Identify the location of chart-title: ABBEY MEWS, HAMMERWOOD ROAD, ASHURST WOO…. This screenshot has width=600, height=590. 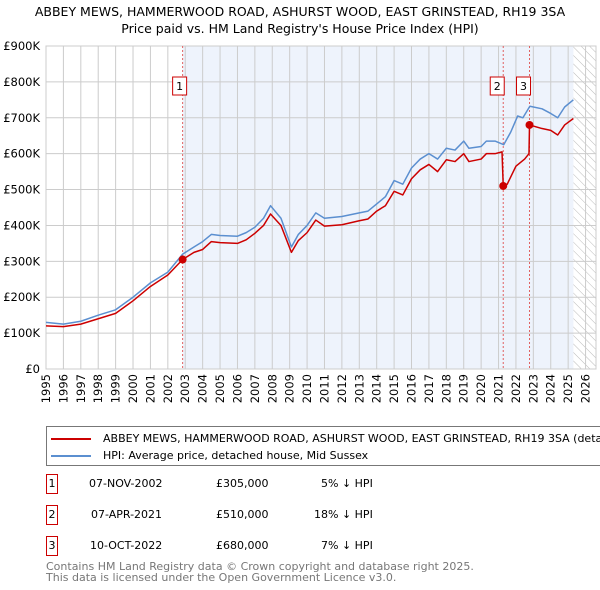
(300, 11).